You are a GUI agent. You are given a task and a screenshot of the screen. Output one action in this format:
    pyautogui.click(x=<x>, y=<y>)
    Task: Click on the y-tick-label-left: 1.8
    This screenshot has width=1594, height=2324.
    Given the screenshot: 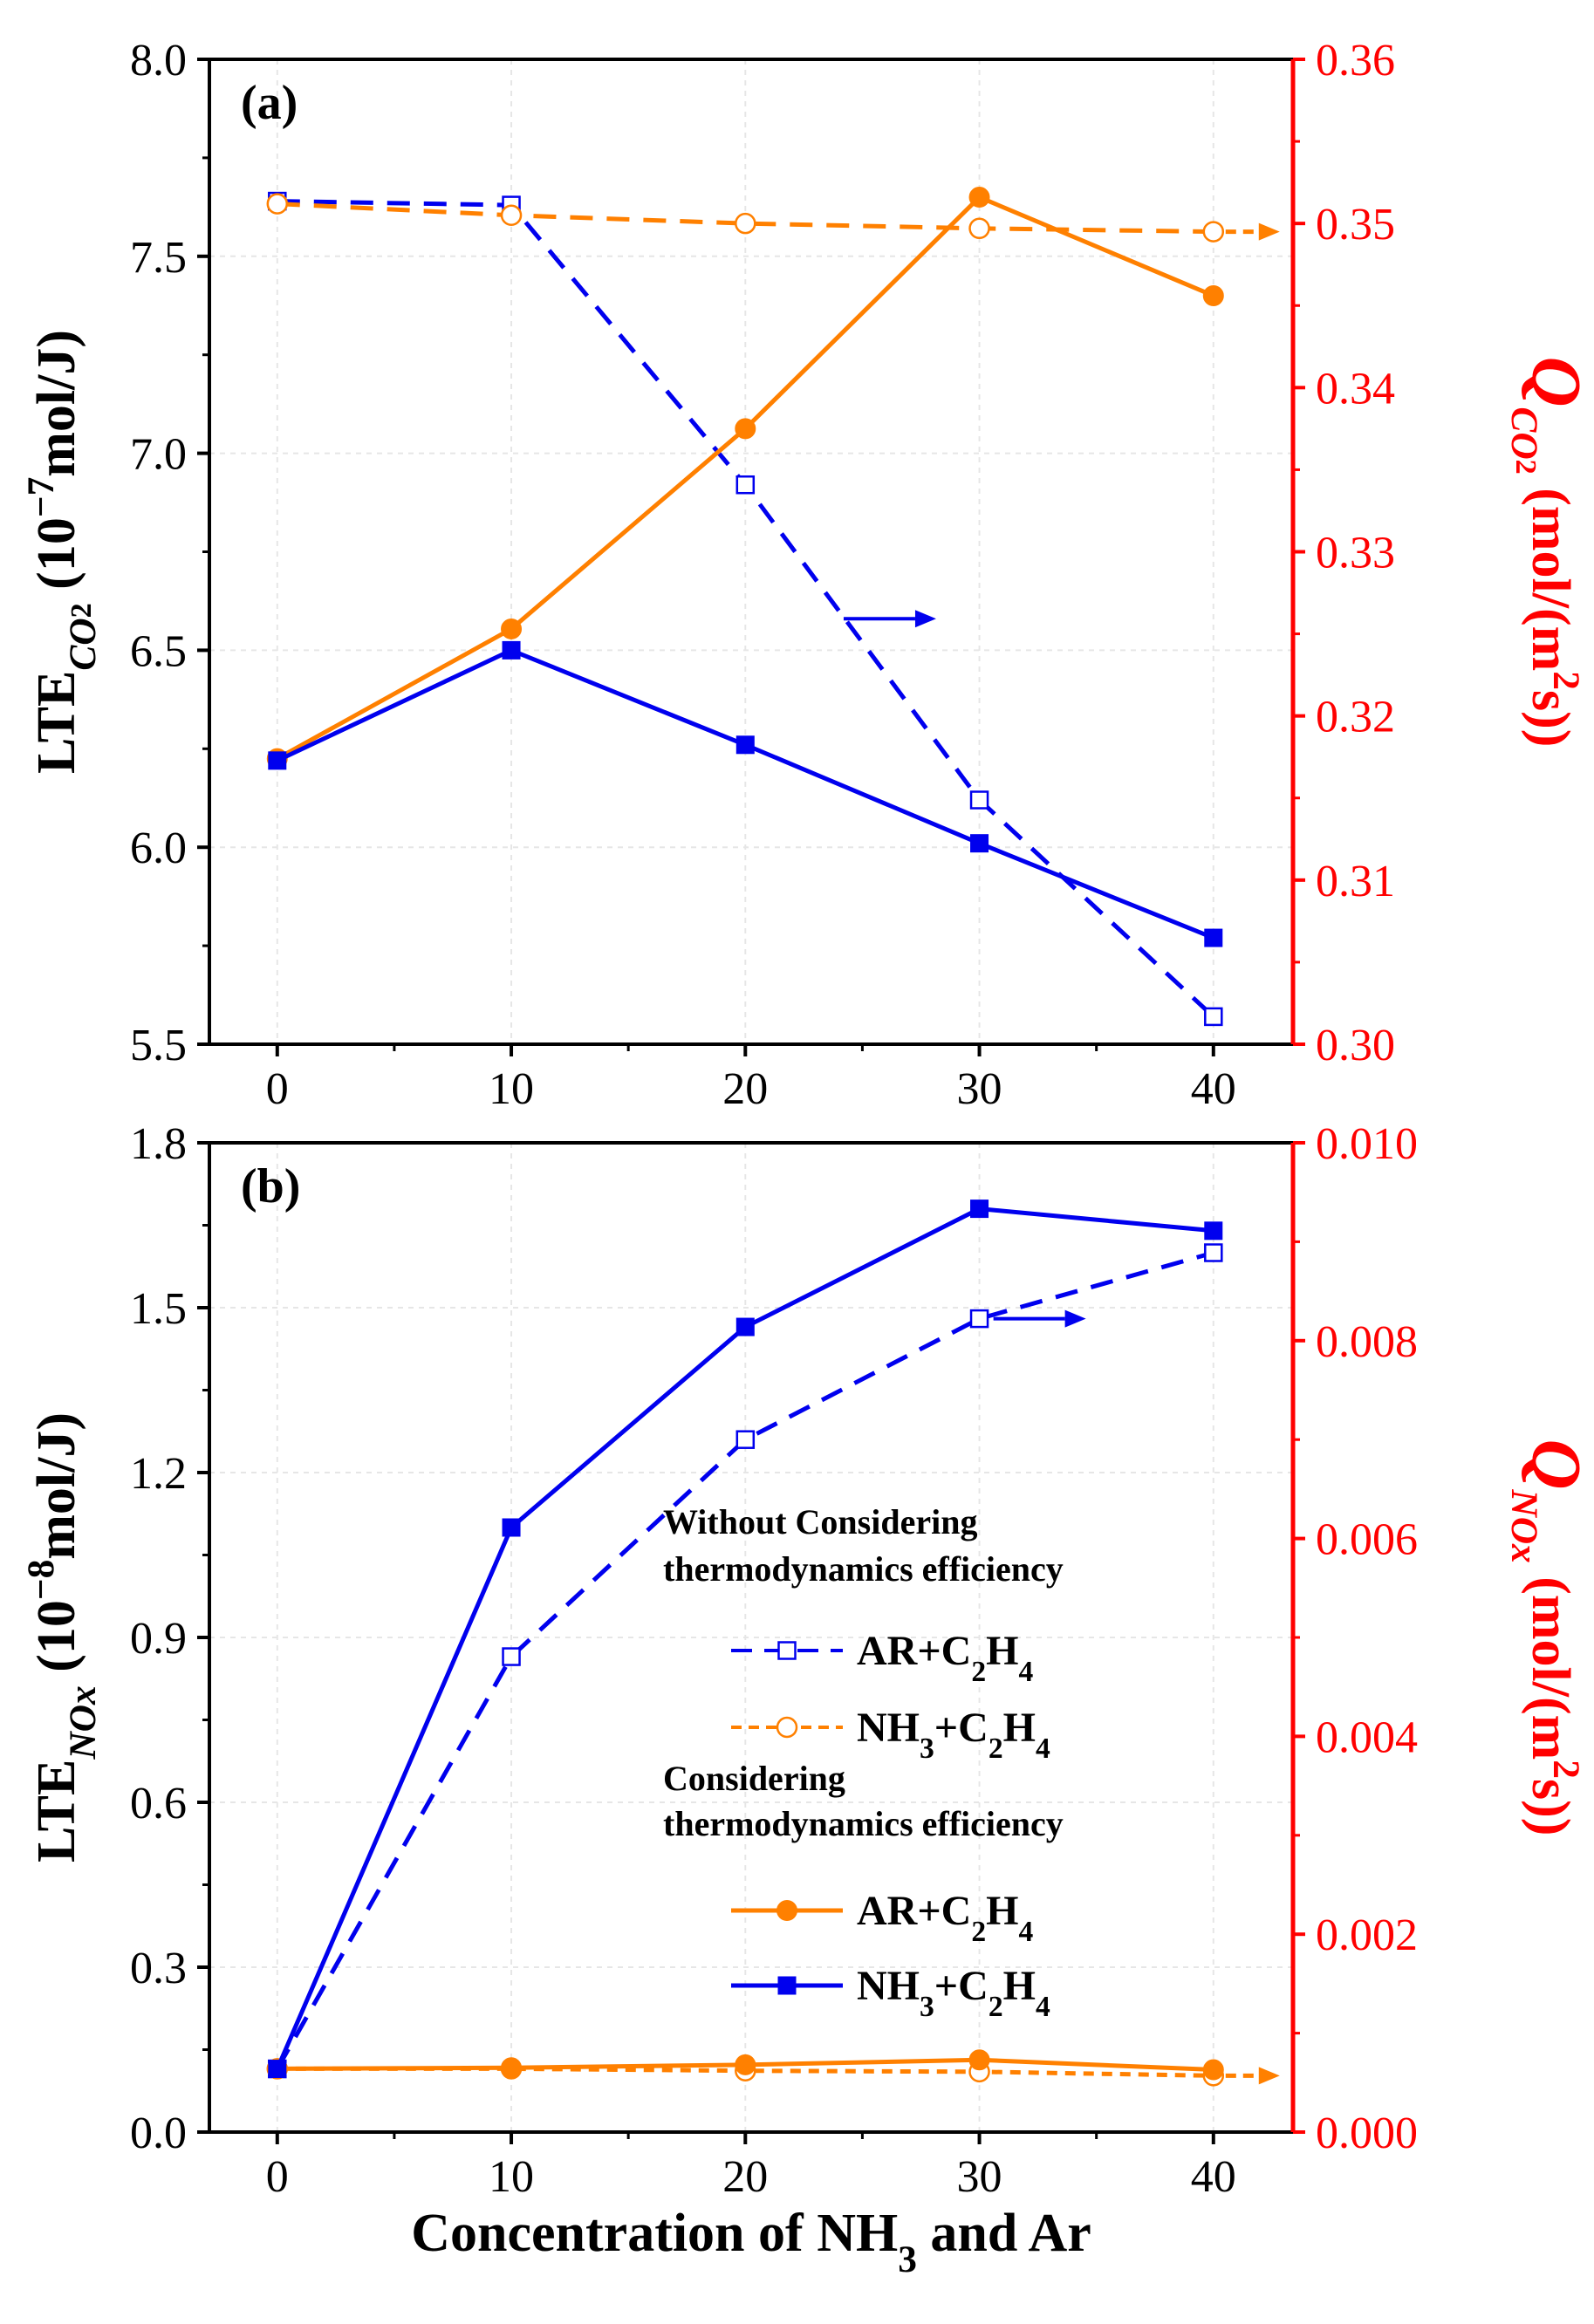 What is the action you would take?
    pyautogui.click(x=158, y=1144)
    